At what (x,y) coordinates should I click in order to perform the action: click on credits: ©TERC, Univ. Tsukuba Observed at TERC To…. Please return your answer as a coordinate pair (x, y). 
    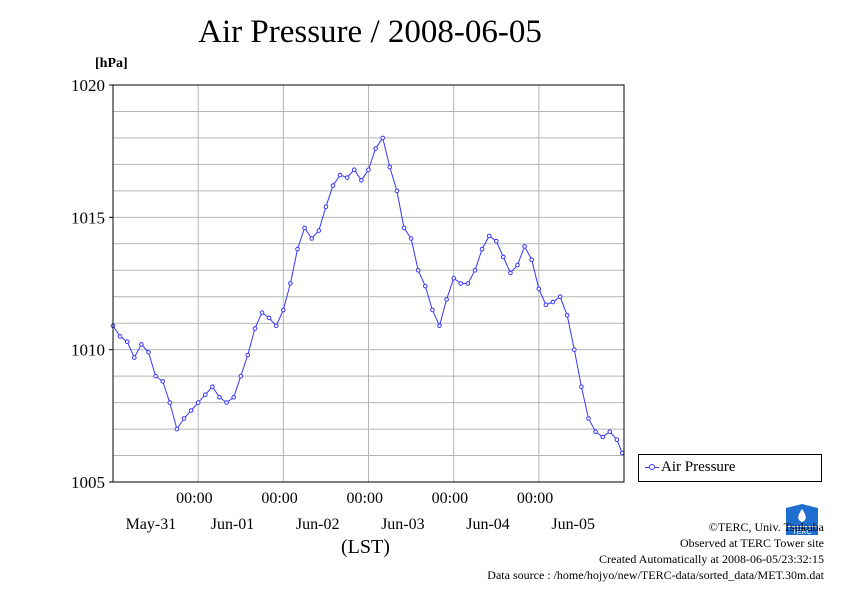
    Looking at the image, I should click on (655, 551).